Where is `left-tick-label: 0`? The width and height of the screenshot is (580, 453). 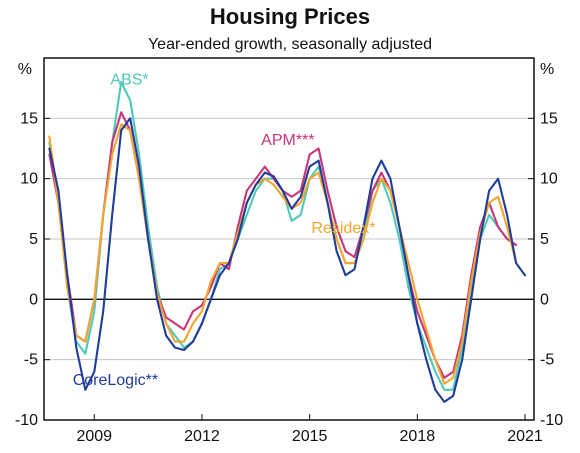
left-tick-label: 0 is located at coordinates (33, 299).